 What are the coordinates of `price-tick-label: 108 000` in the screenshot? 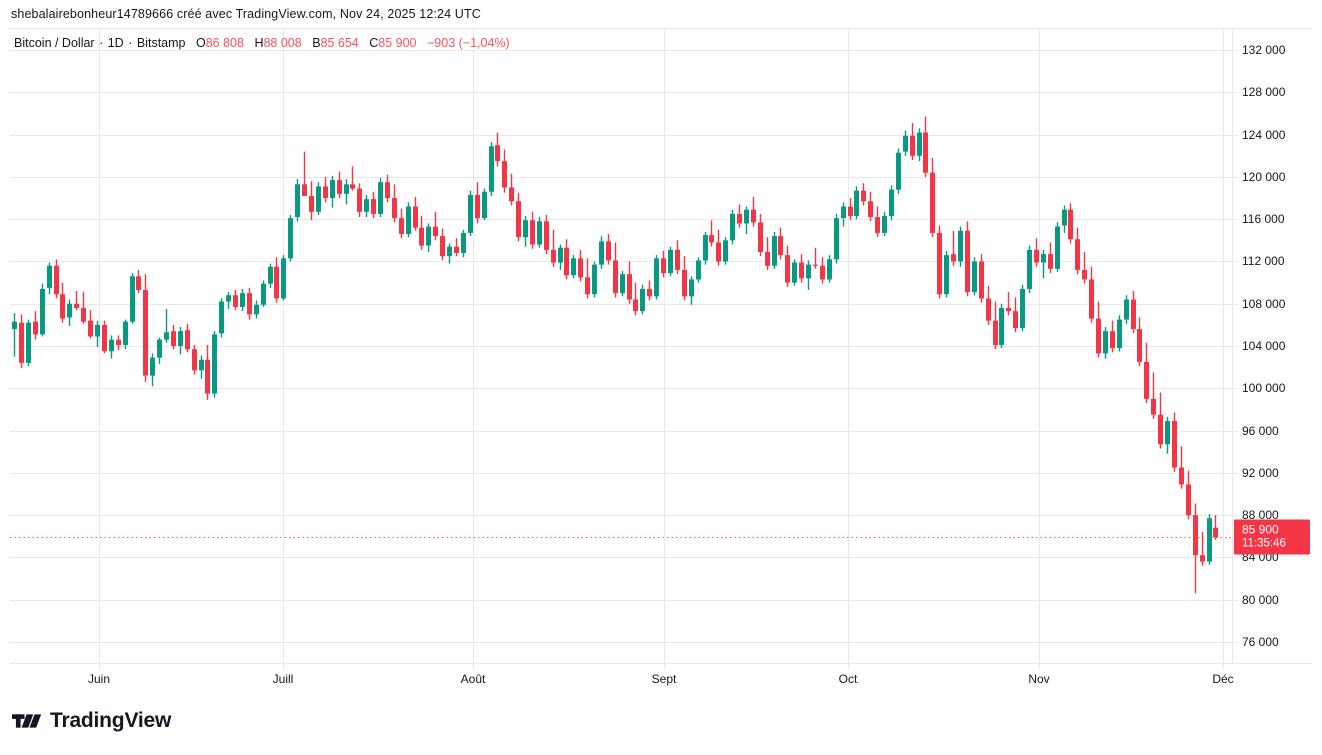 It's located at (1264, 303).